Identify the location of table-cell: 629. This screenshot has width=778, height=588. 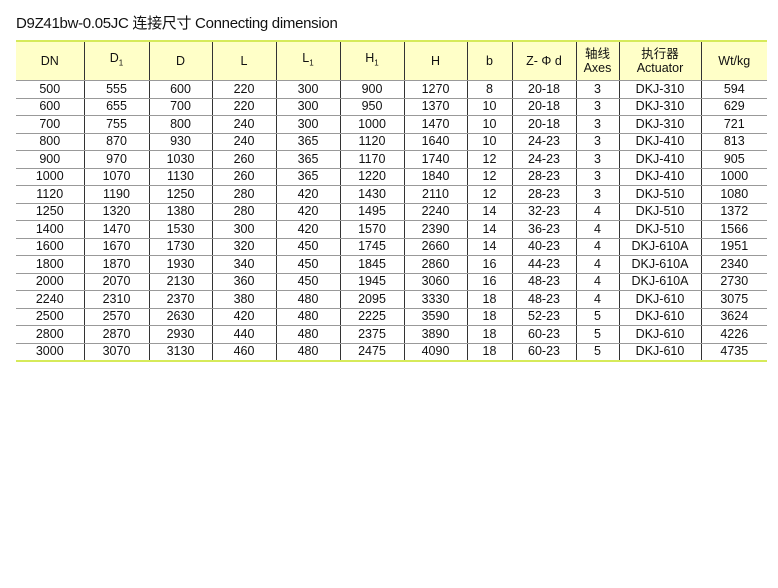
(733, 107).